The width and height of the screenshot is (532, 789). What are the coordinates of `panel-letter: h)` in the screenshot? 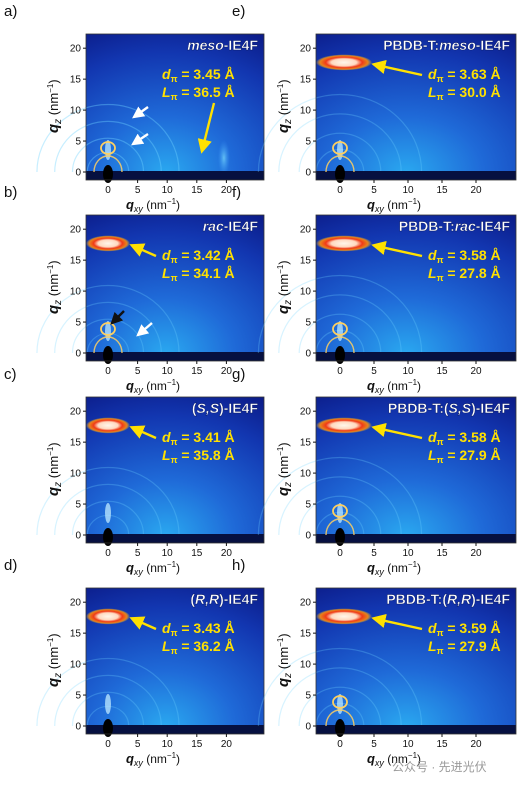 It's located at (238, 565).